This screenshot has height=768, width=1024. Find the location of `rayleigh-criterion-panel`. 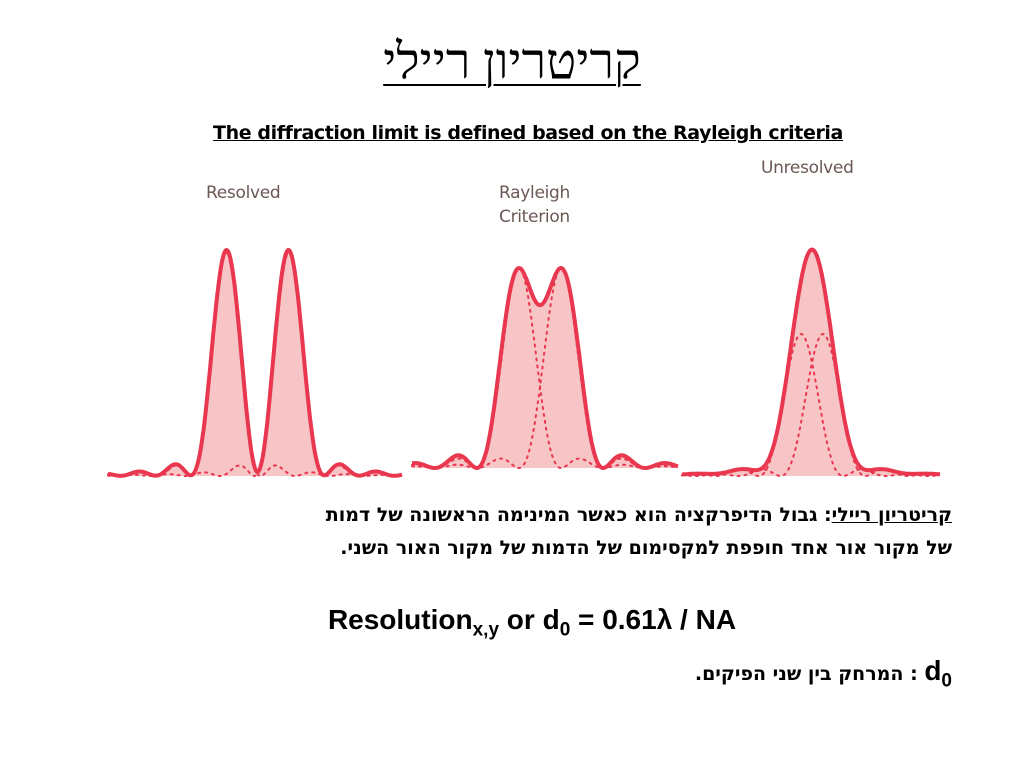

rayleigh-criterion-panel is located at coordinates (545, 368).